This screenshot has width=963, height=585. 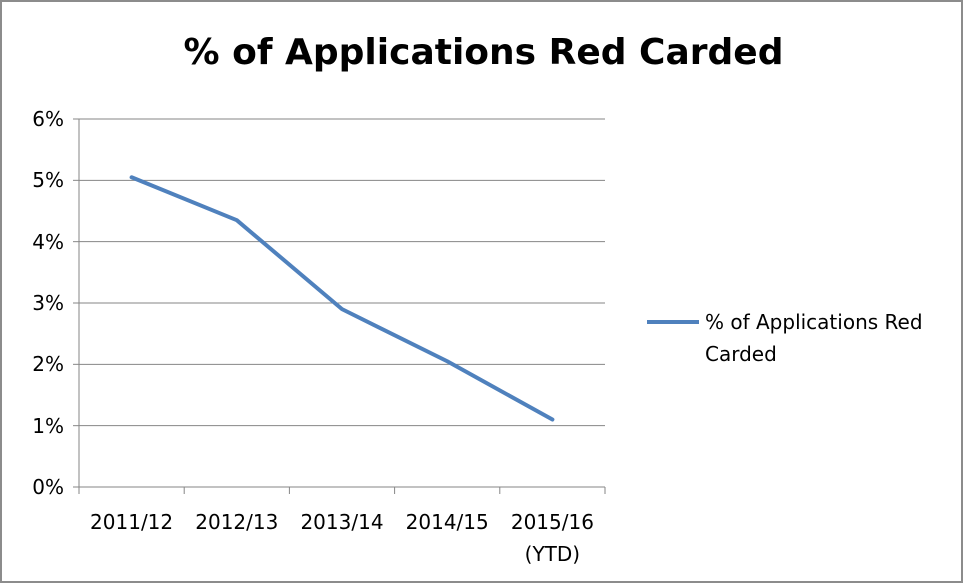 What do you see at coordinates (48, 241) in the screenshot?
I see `y-tick-label: 4%` at bounding box center [48, 241].